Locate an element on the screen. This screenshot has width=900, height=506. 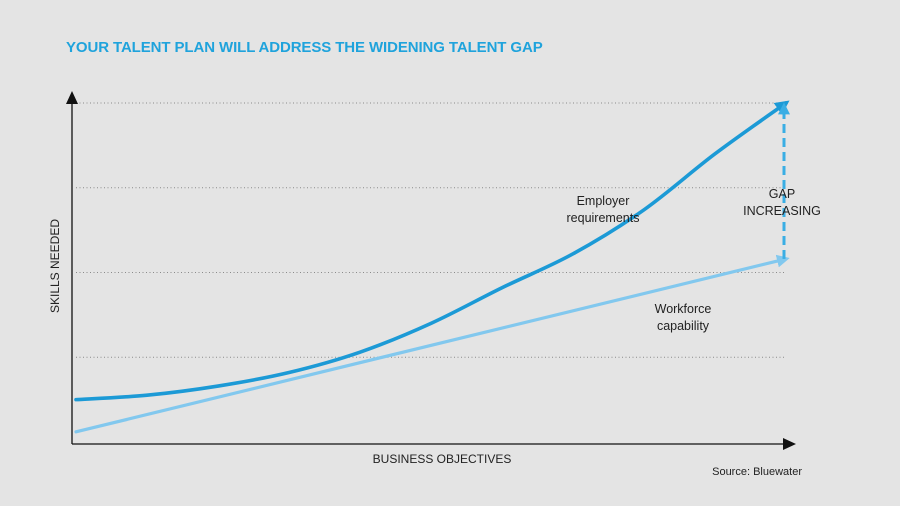
annotation-employer-requirements: Employer requirements is located at coordinates (603, 209).